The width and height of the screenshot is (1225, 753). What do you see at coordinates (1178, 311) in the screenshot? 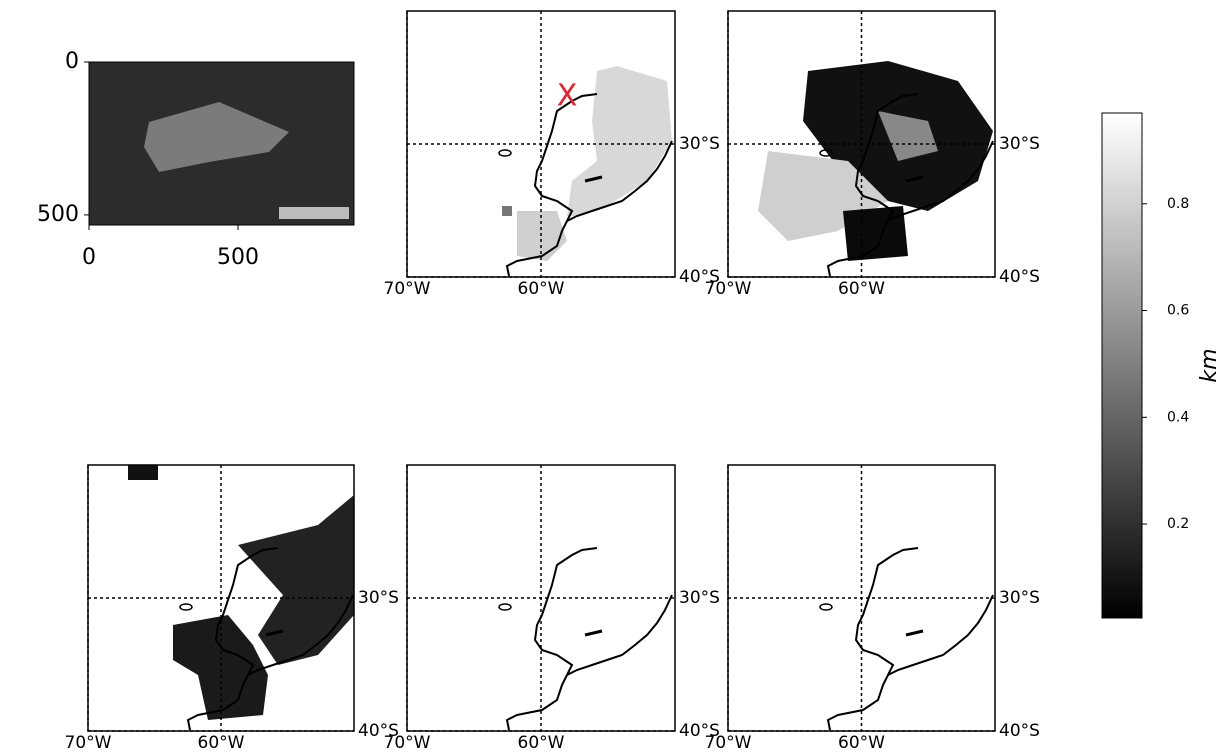
I see `colorbar-tick-label: 0.6` at bounding box center [1178, 311].